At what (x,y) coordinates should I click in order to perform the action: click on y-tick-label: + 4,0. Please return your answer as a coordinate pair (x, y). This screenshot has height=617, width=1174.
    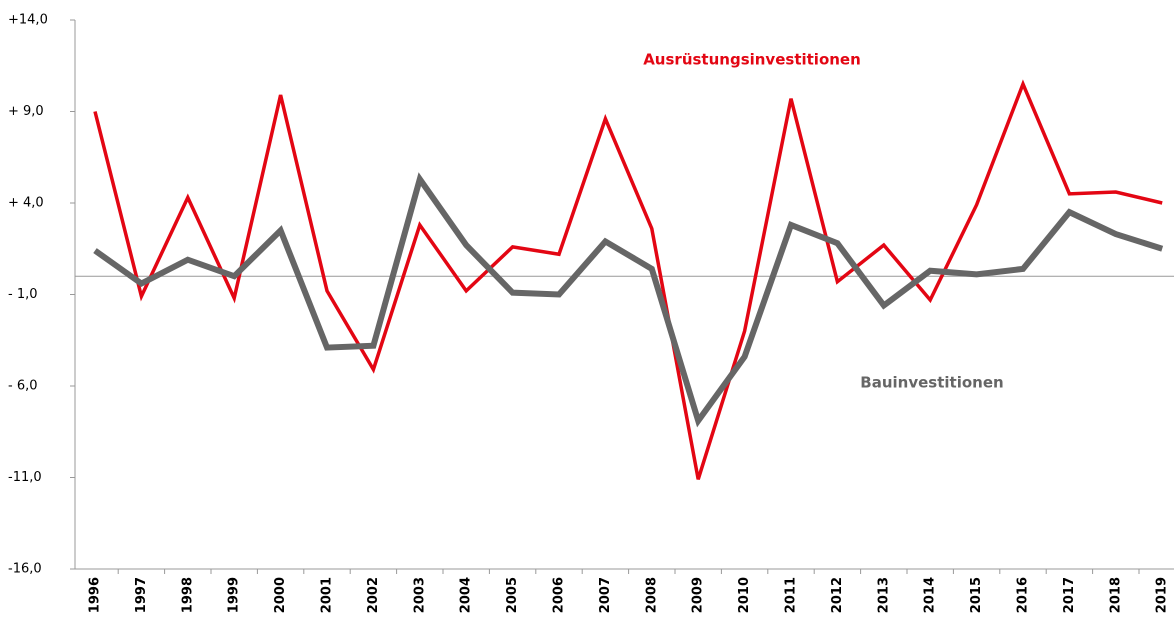
    Looking at the image, I should click on (26, 203).